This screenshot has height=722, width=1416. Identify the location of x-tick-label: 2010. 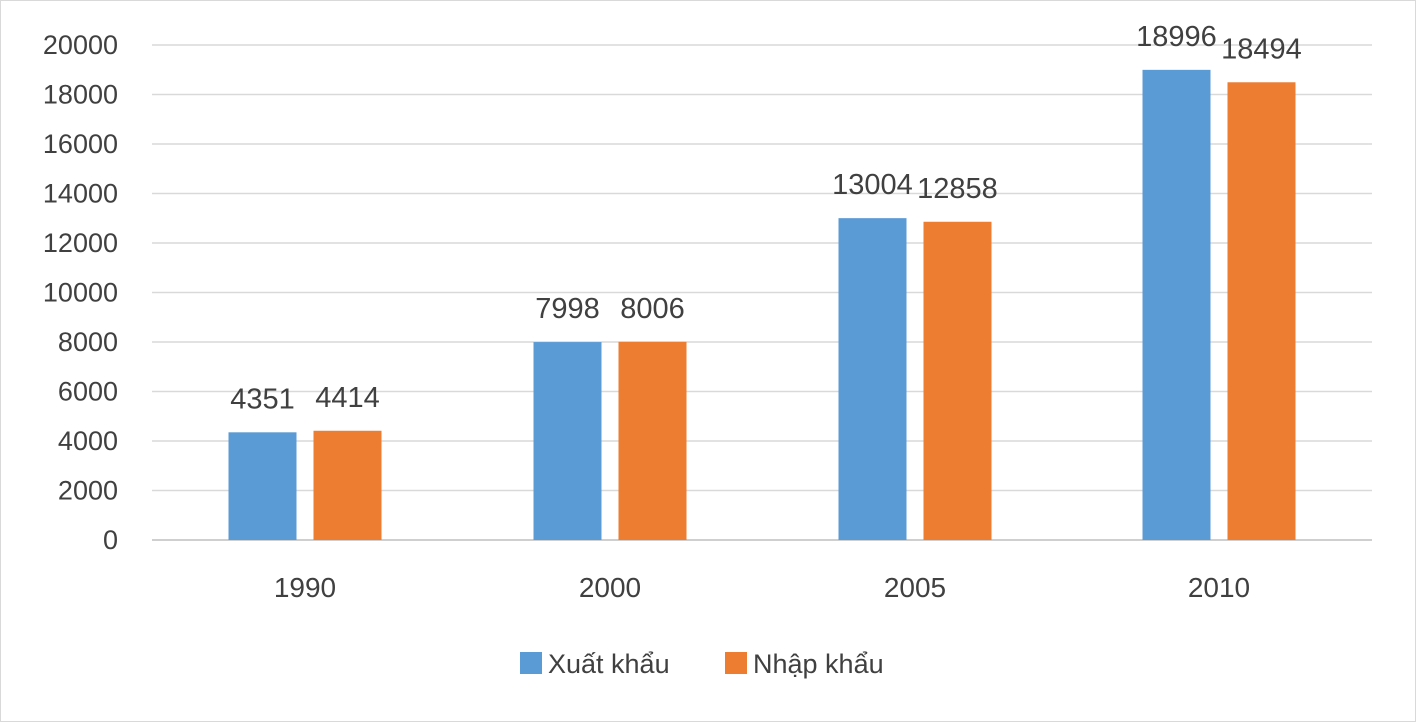
(1219, 587).